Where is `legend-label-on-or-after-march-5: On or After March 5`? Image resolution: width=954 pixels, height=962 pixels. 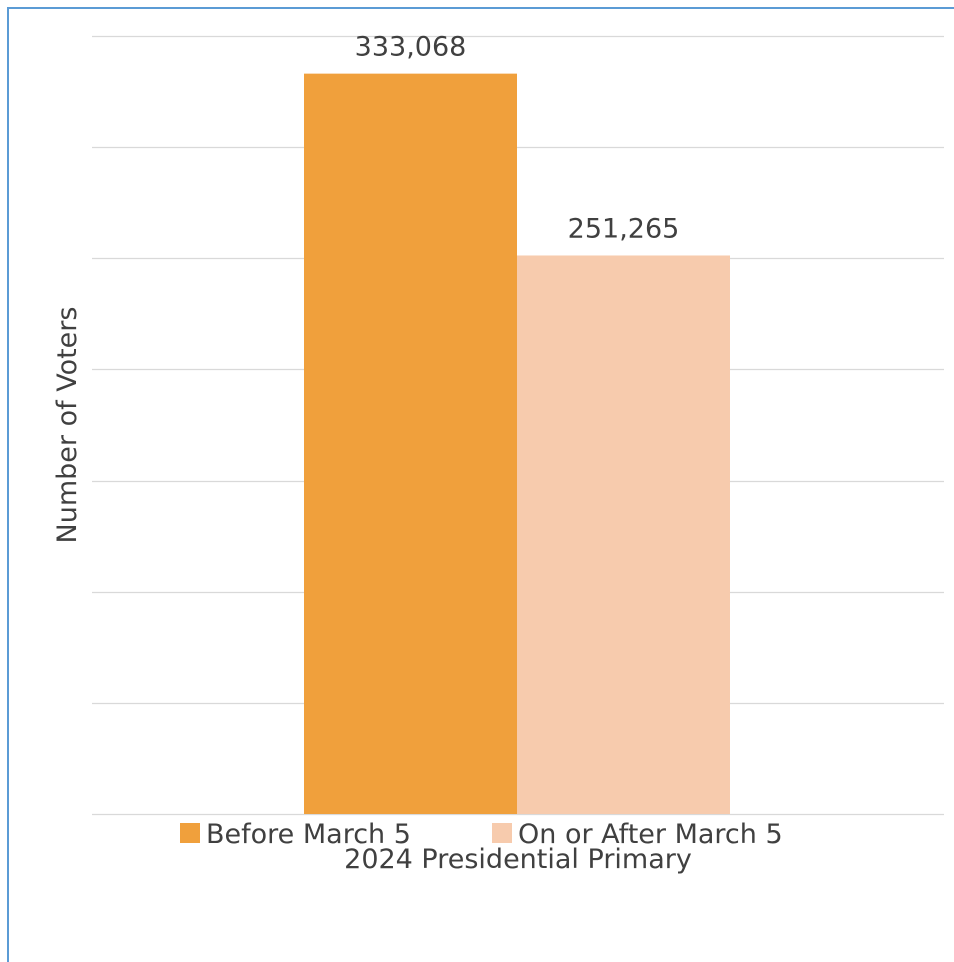
legend-label-on-or-after-march-5: On or After March 5 is located at coordinates (650, 834).